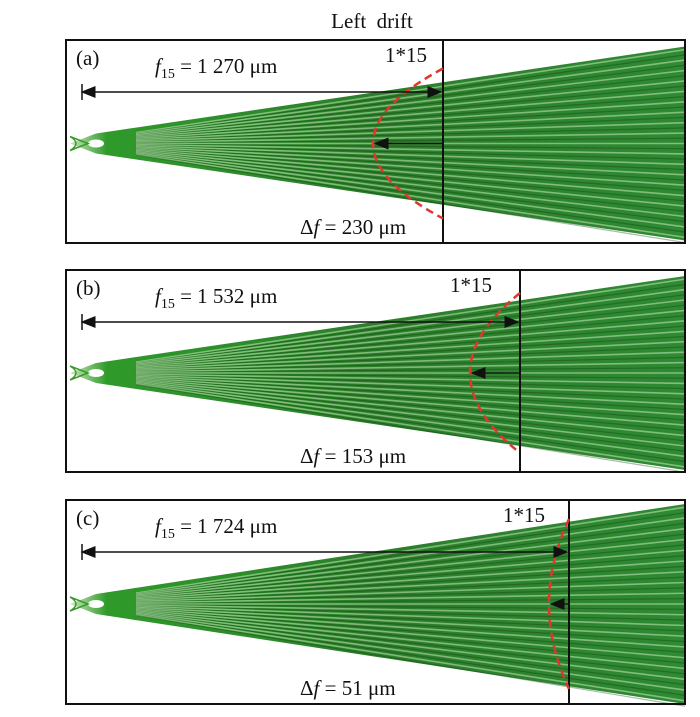 Image resolution: width=700 pixels, height=717 pixels. What do you see at coordinates (362, 227) in the screenshot?
I see `value: = 230 μm` at bounding box center [362, 227].